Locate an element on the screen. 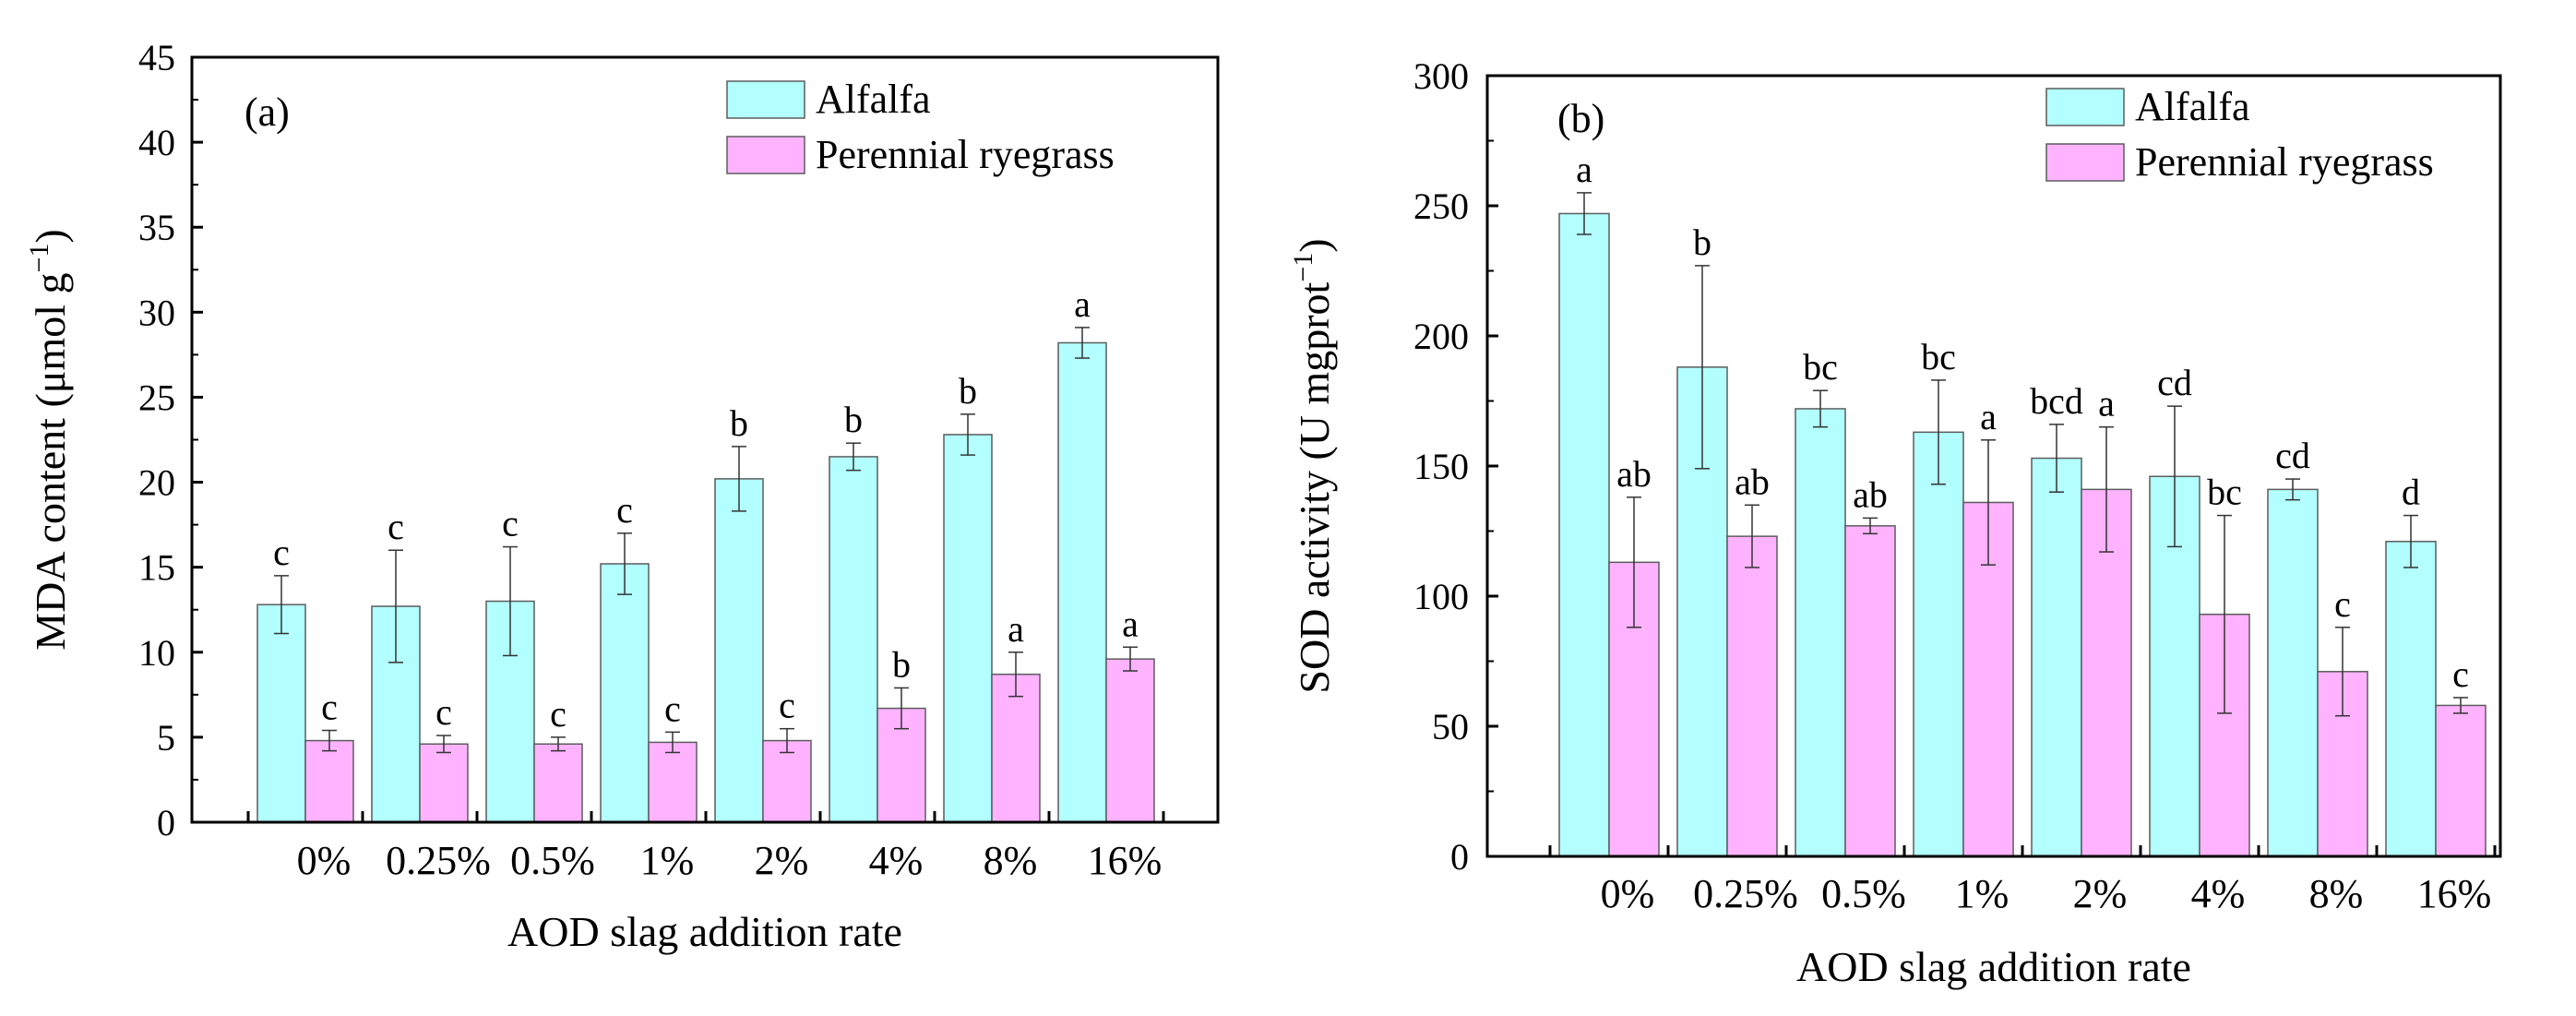 The width and height of the screenshot is (2576, 1016). y-tick-label: 300 is located at coordinates (1441, 76).